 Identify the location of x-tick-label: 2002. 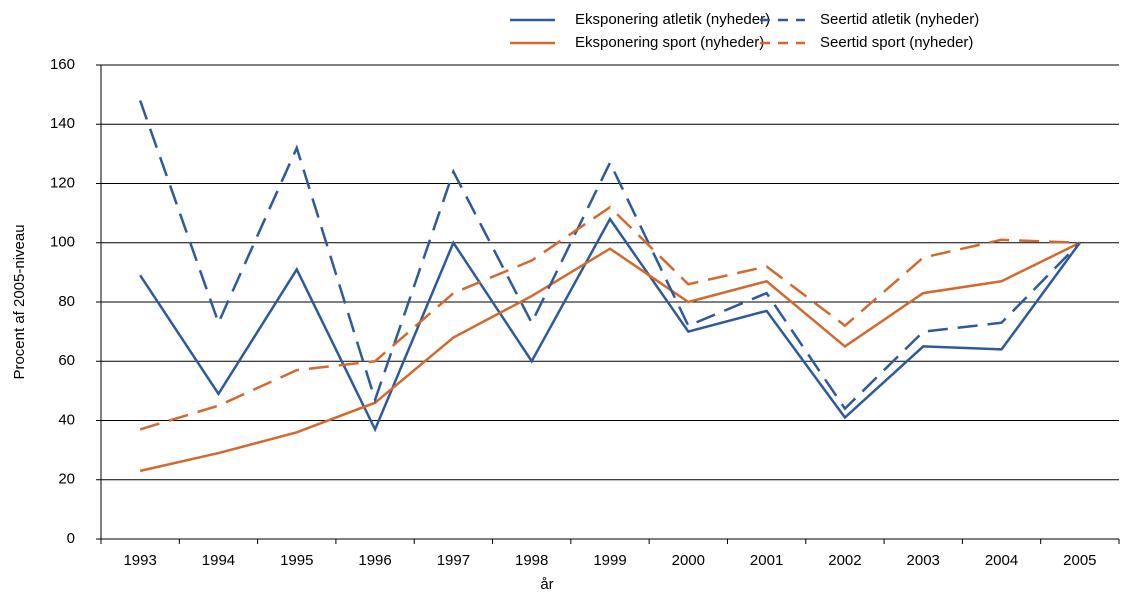
(844, 560).